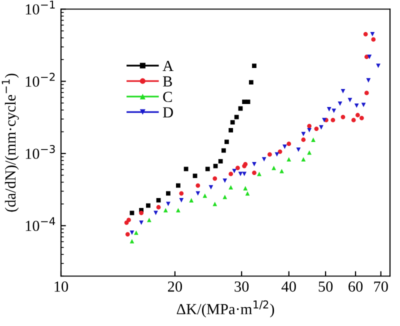 This screenshot has width=400, height=326. Describe the element at coordinates (167, 81) in the screenshot. I see `legend-label: B` at that location.